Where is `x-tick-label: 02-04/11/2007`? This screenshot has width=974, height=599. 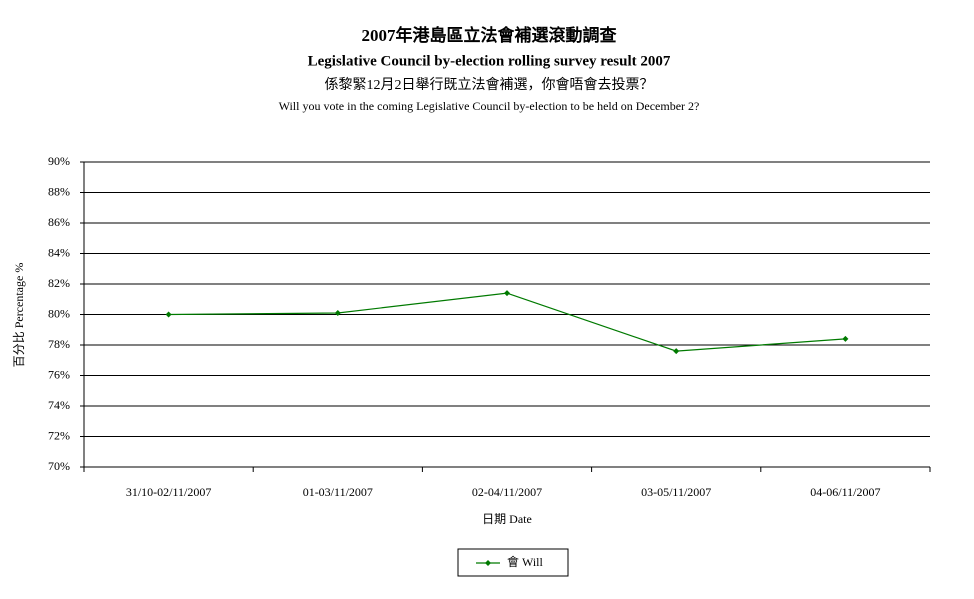
x-tick-label: 02-04/11/2007 is located at coordinates (507, 492).